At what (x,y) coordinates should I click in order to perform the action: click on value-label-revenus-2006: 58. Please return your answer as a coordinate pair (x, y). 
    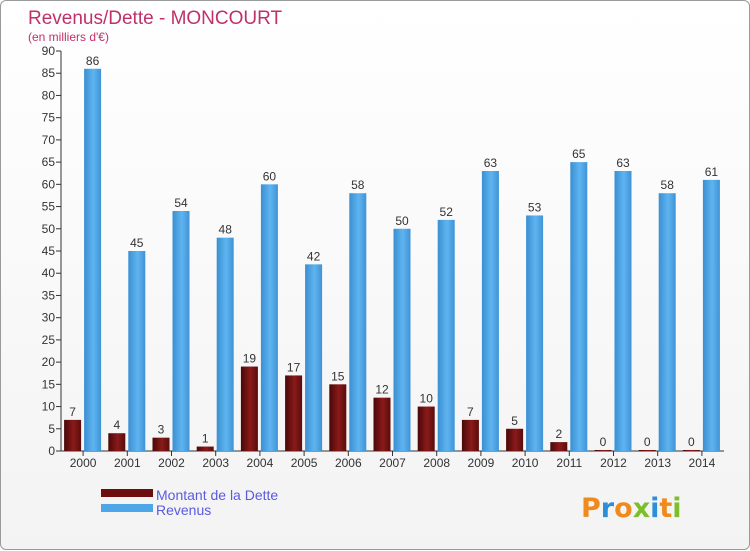
    Looking at the image, I should click on (358, 185).